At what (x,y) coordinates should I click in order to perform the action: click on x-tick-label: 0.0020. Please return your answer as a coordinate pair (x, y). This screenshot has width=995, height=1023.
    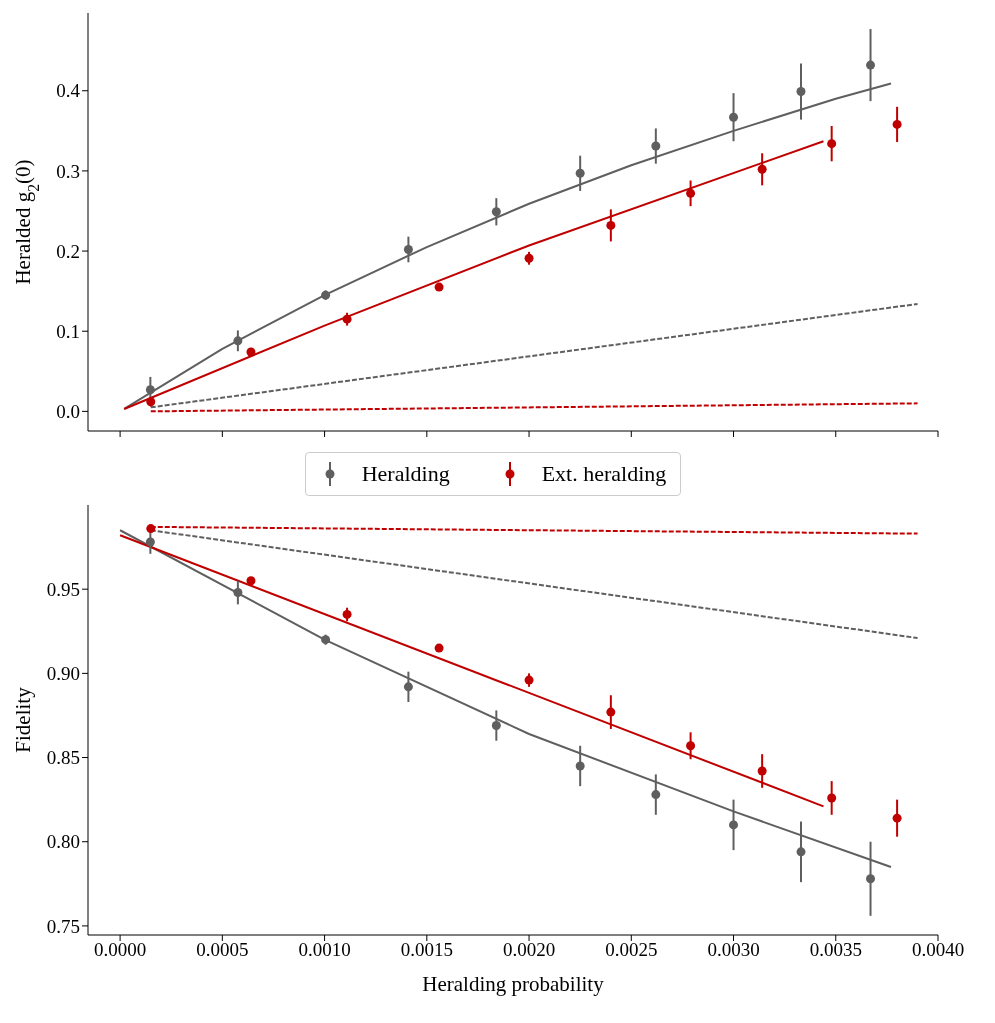
    Looking at the image, I should click on (529, 950).